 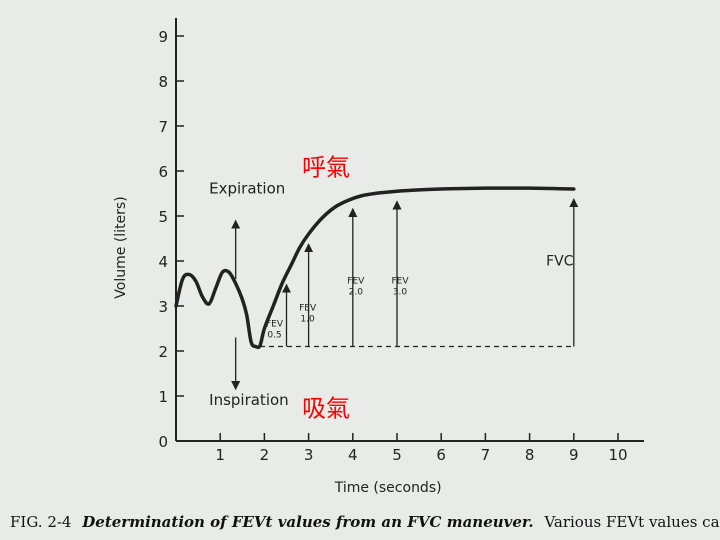 What do you see at coordinates (163, 82) in the screenshot?
I see `y-tick-label: 8` at bounding box center [163, 82].